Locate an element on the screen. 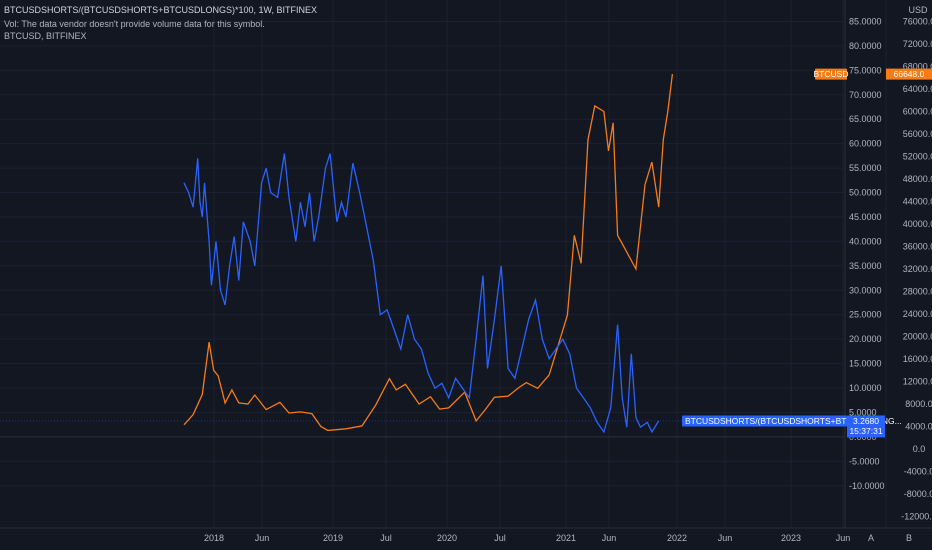 The width and height of the screenshot is (932, 550). right-tick-label: 60000.0 is located at coordinates (917, 112).